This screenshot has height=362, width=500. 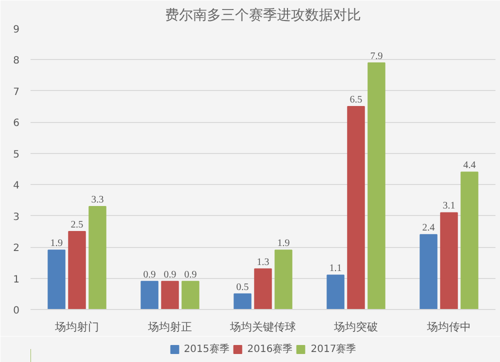 What do you see at coordinates (262, 327) in the screenshot?
I see `x-tick-label: 场均关键传球` at bounding box center [262, 327].